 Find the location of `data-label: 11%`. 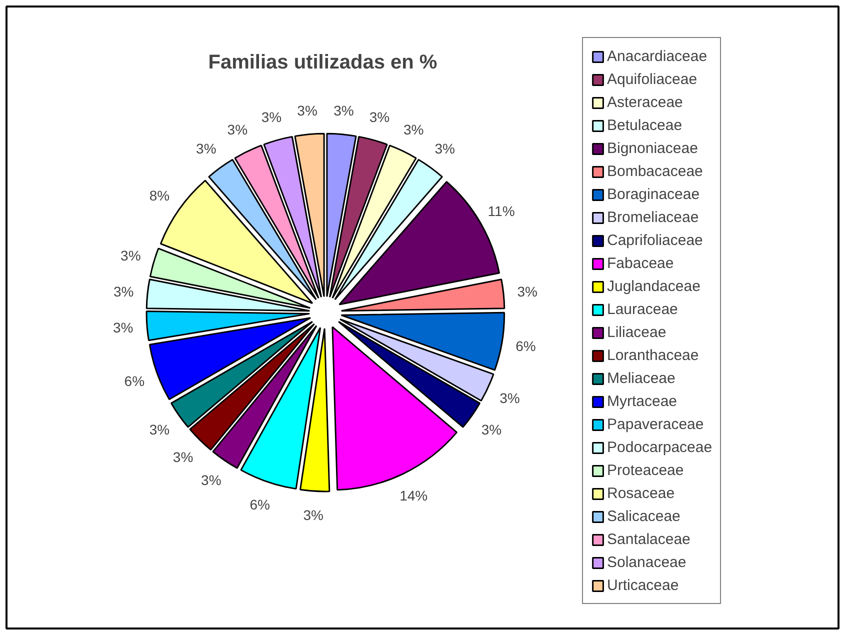

data-label: 11% is located at coordinates (501, 211).